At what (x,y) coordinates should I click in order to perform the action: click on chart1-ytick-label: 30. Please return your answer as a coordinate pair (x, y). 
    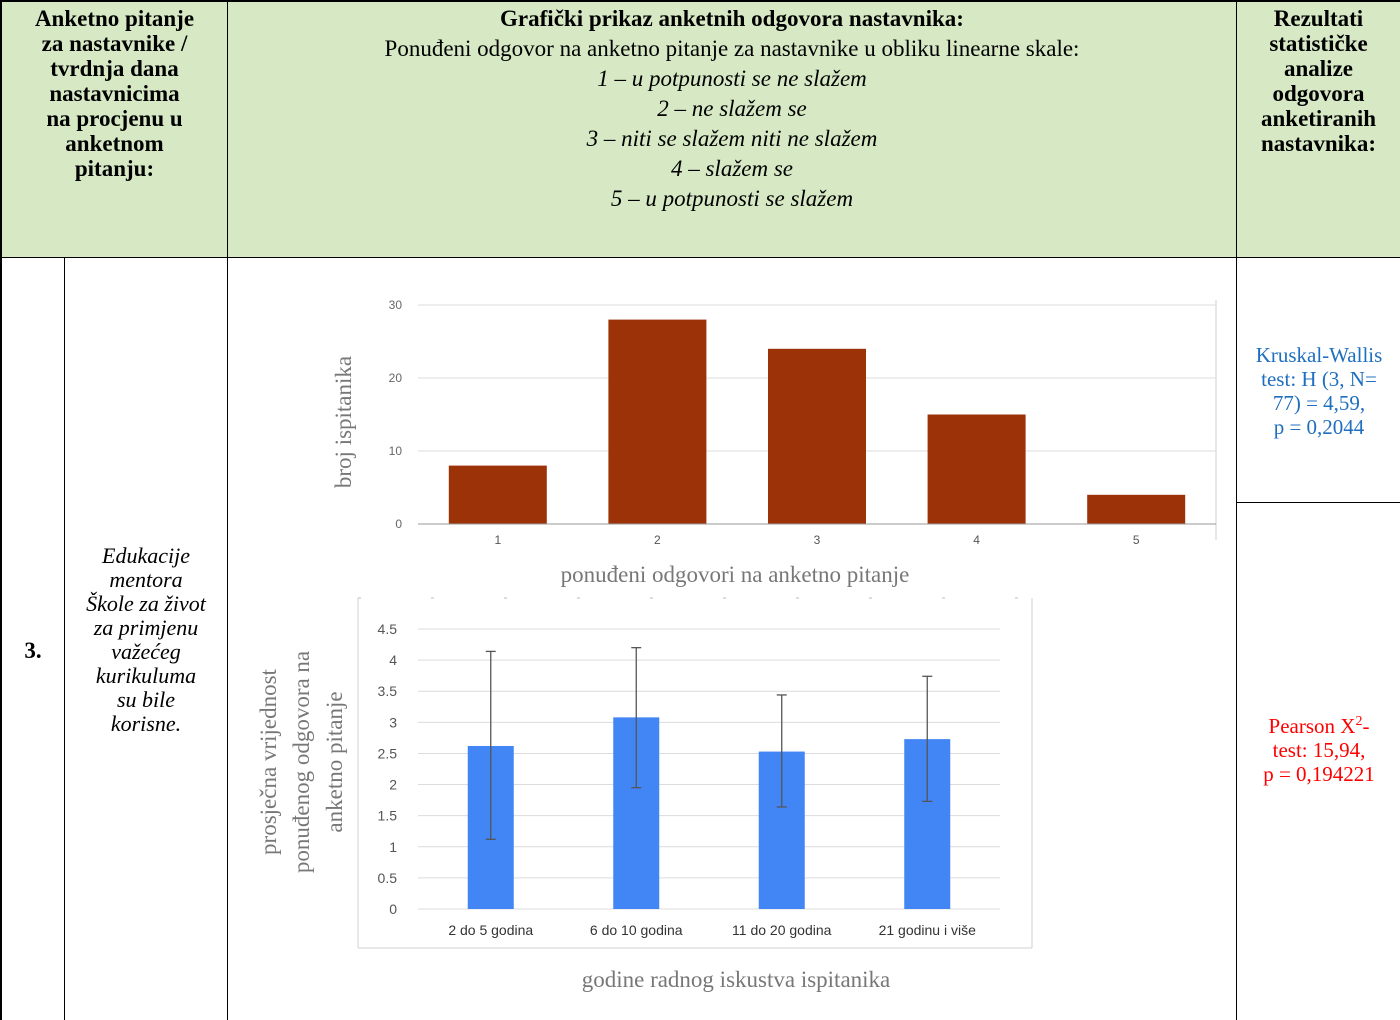
    Looking at the image, I should click on (396, 305).